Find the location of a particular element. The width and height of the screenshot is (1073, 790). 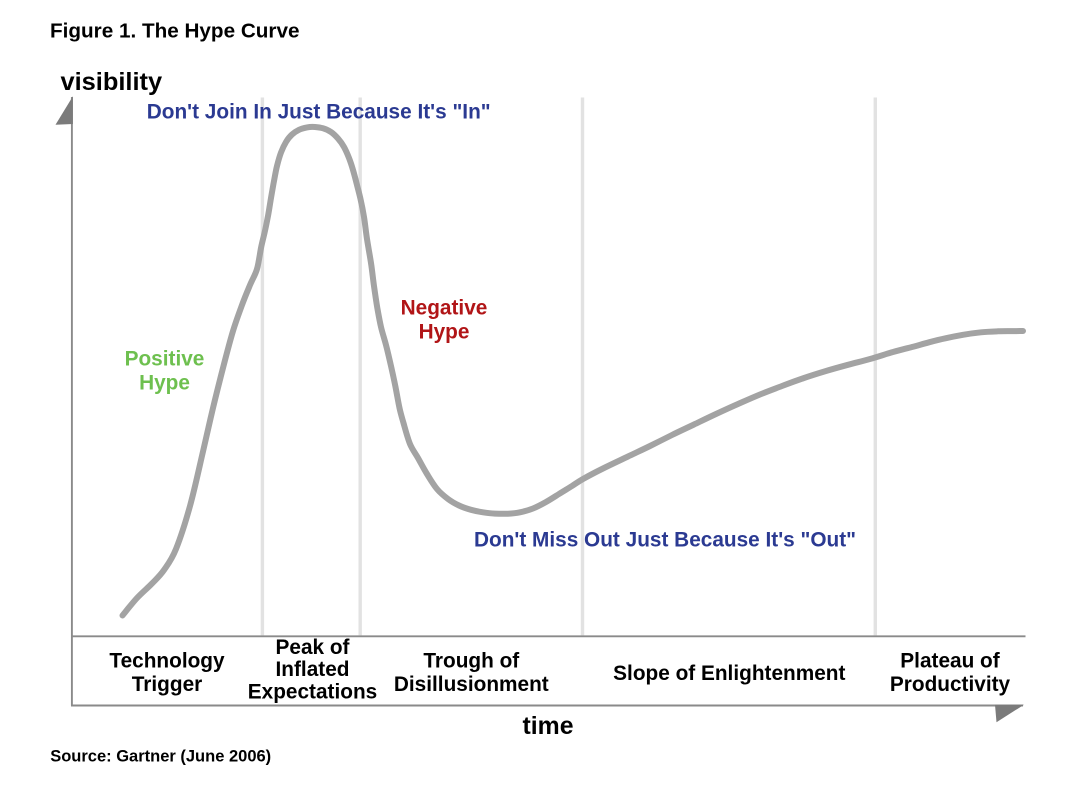

svg-text: Inflated is located at coordinates (313, 669).